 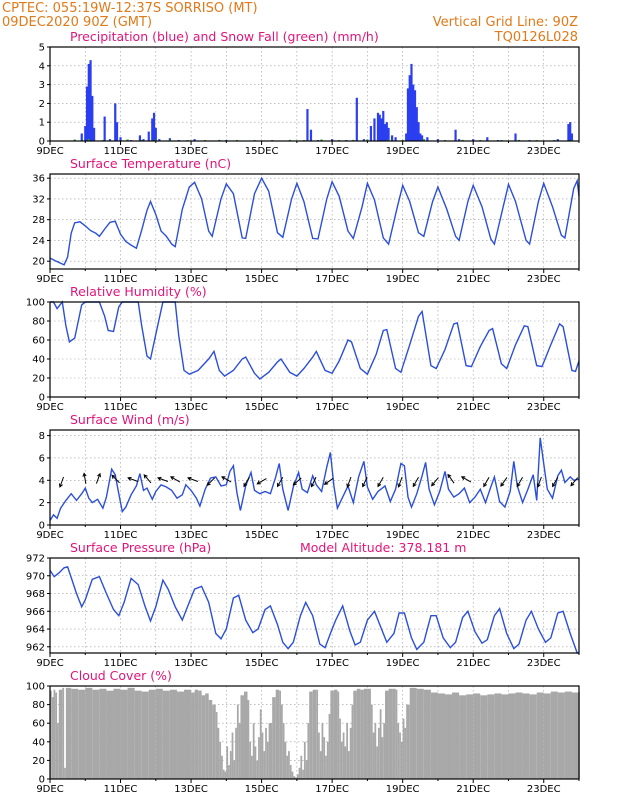 What do you see at coordinates (42, 104) in the screenshot?
I see `precip-ytick-label: 2` at bounding box center [42, 104].